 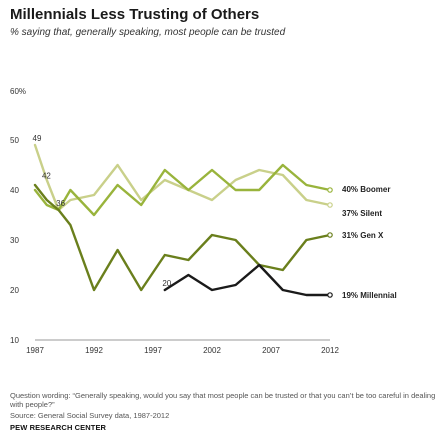 What do you see at coordinates (153, 350) in the screenshot?
I see `x-tick-label: 1997` at bounding box center [153, 350].